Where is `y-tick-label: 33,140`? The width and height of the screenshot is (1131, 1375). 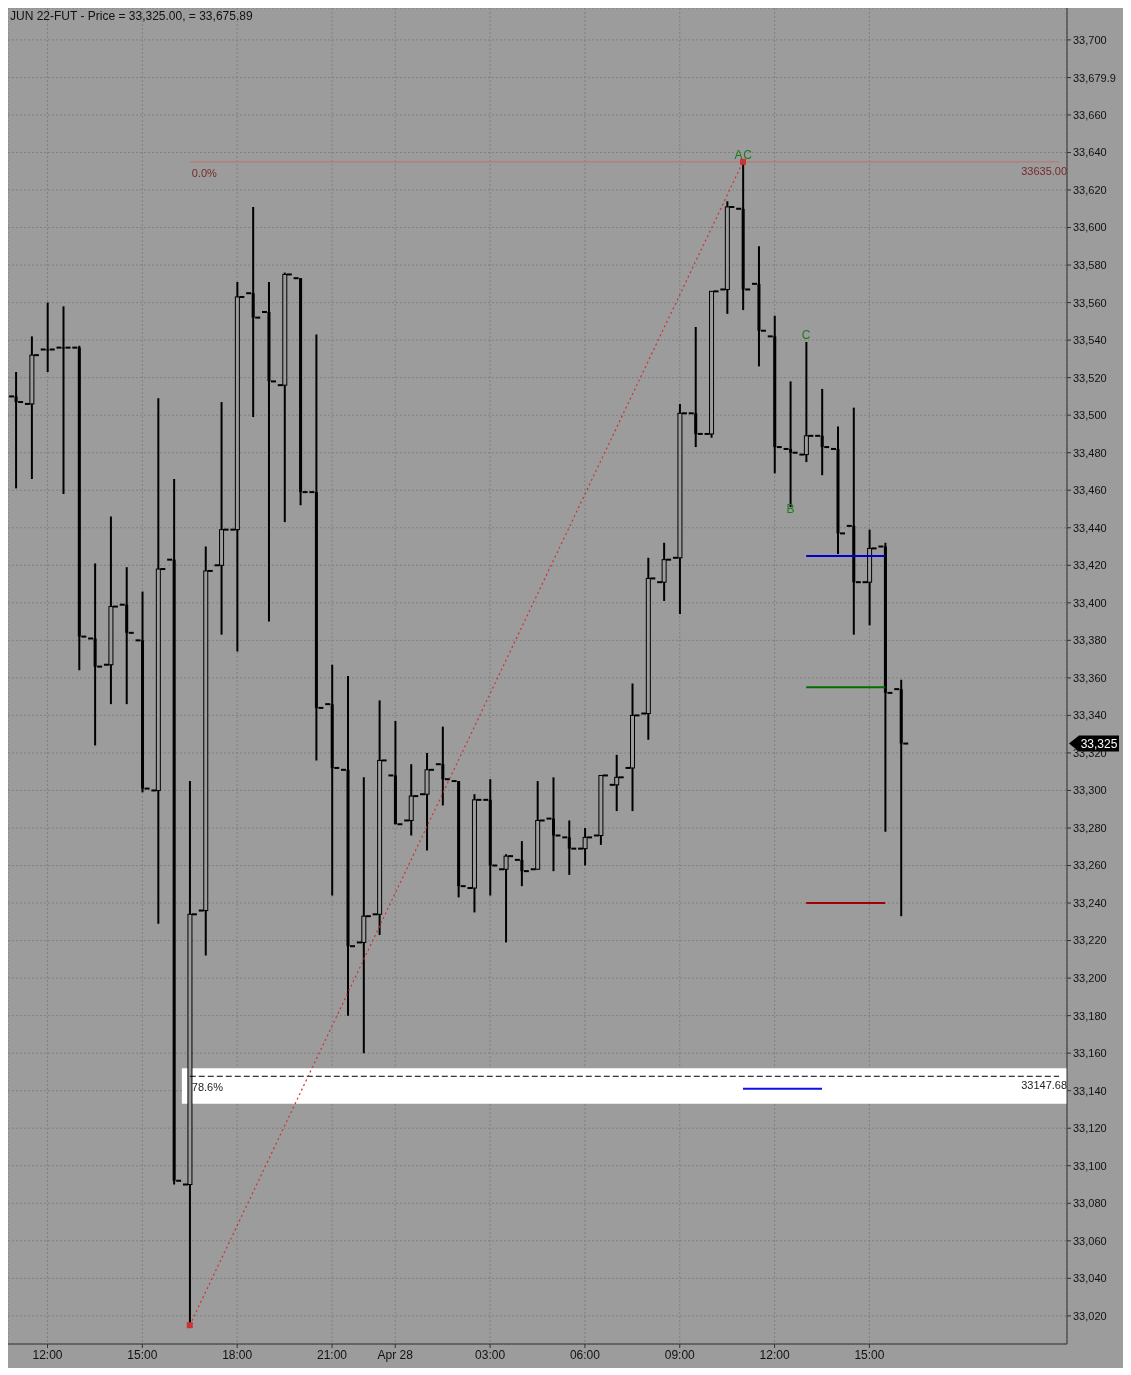
y-tick-label: 33,140 is located at coordinates (1090, 1090).